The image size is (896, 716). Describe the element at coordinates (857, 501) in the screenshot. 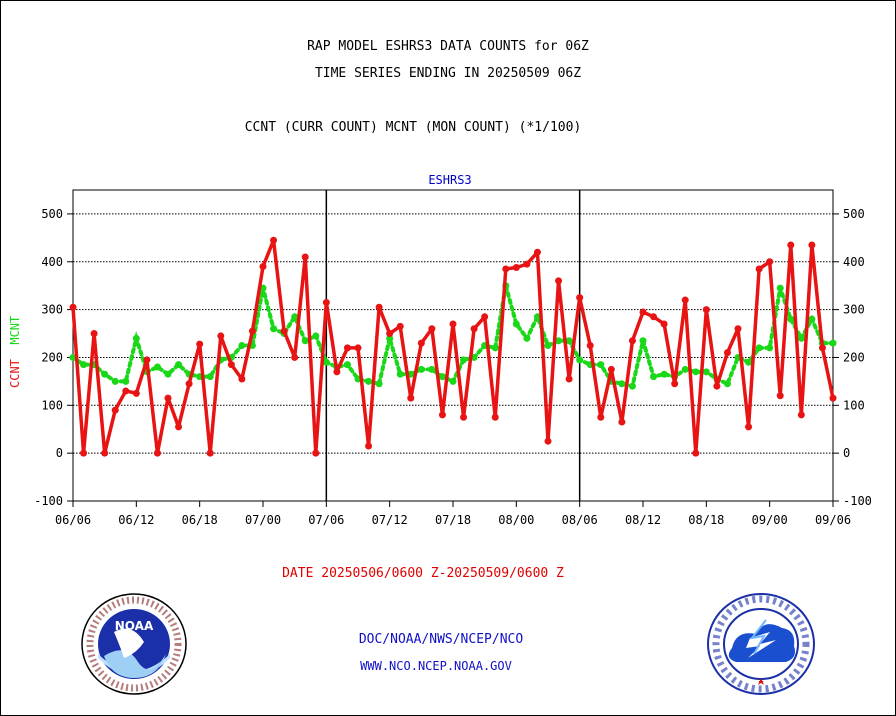

I see `y-tick-label-right: -100` at that location.